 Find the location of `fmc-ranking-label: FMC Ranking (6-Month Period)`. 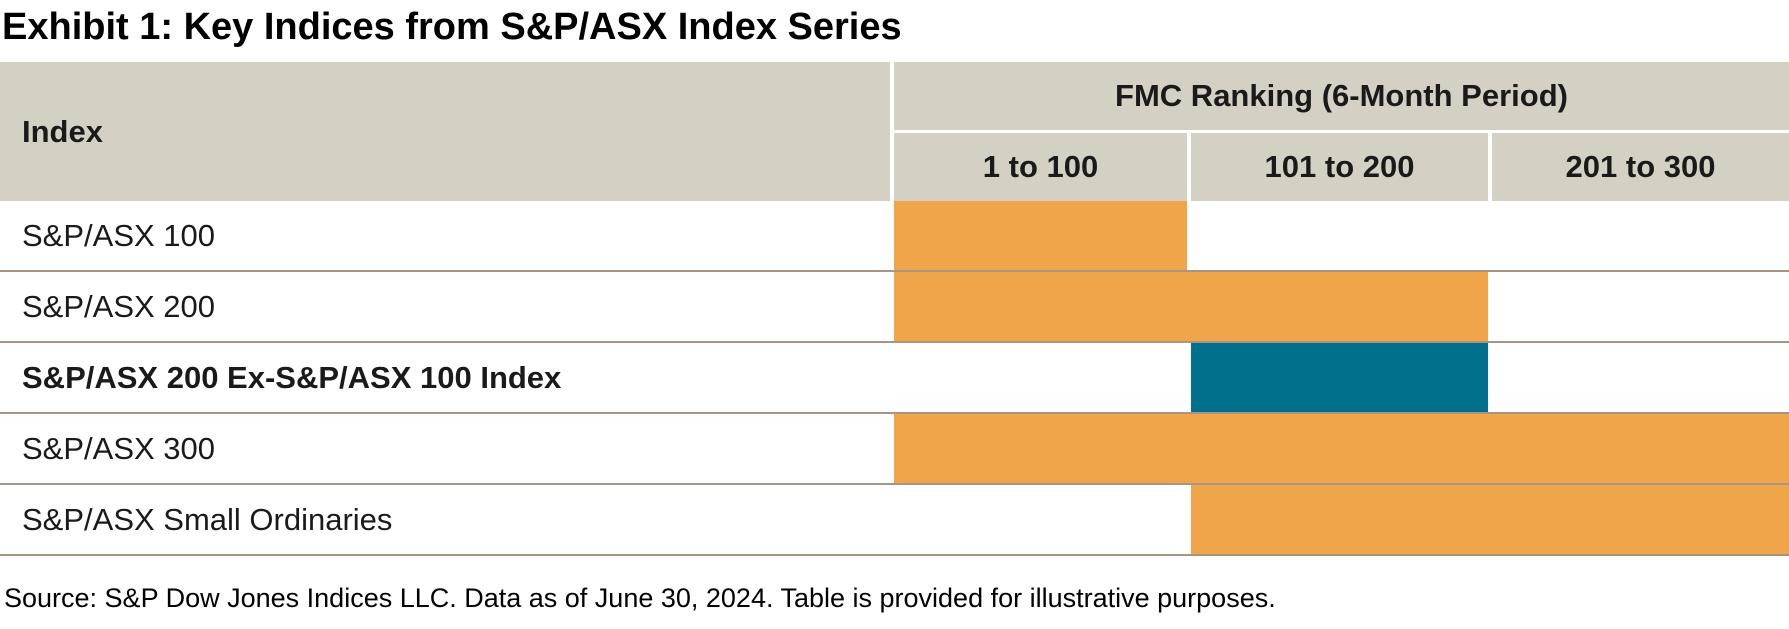

fmc-ranking-label: FMC Ranking (6-Month Period) is located at coordinates (1341, 95).